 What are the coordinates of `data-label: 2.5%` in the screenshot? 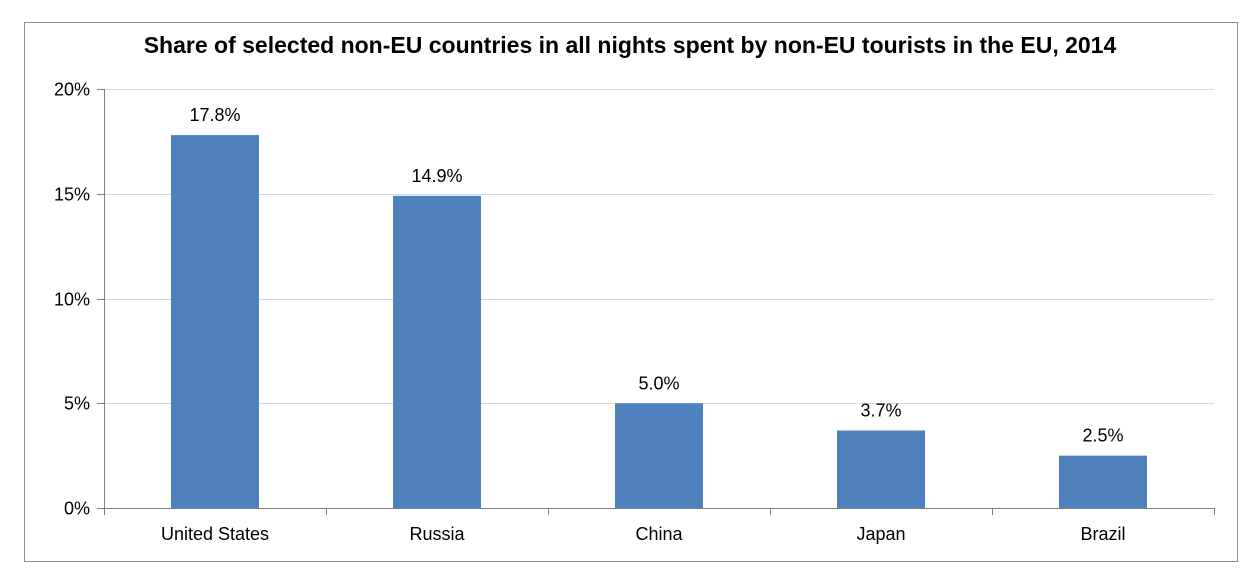 It's located at (1102, 436).